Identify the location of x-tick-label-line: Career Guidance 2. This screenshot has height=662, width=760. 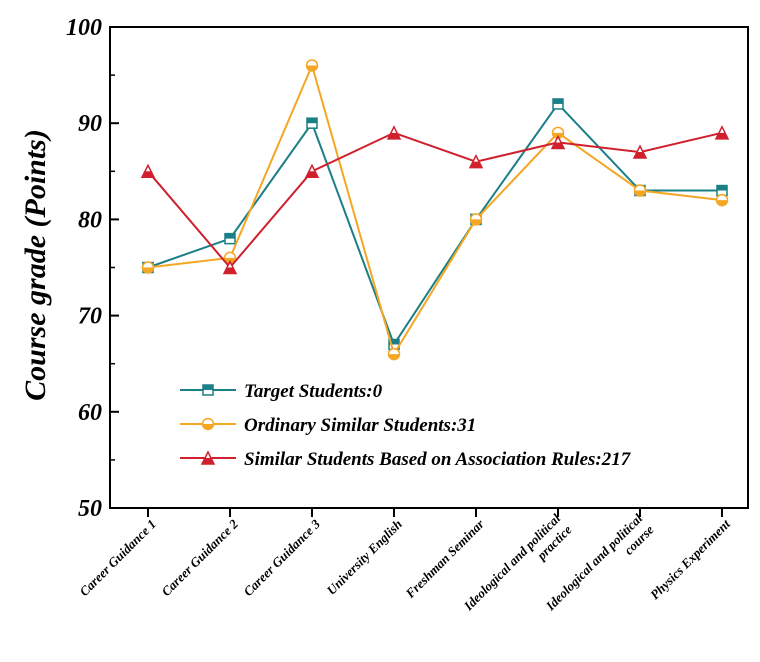
(199, 557).